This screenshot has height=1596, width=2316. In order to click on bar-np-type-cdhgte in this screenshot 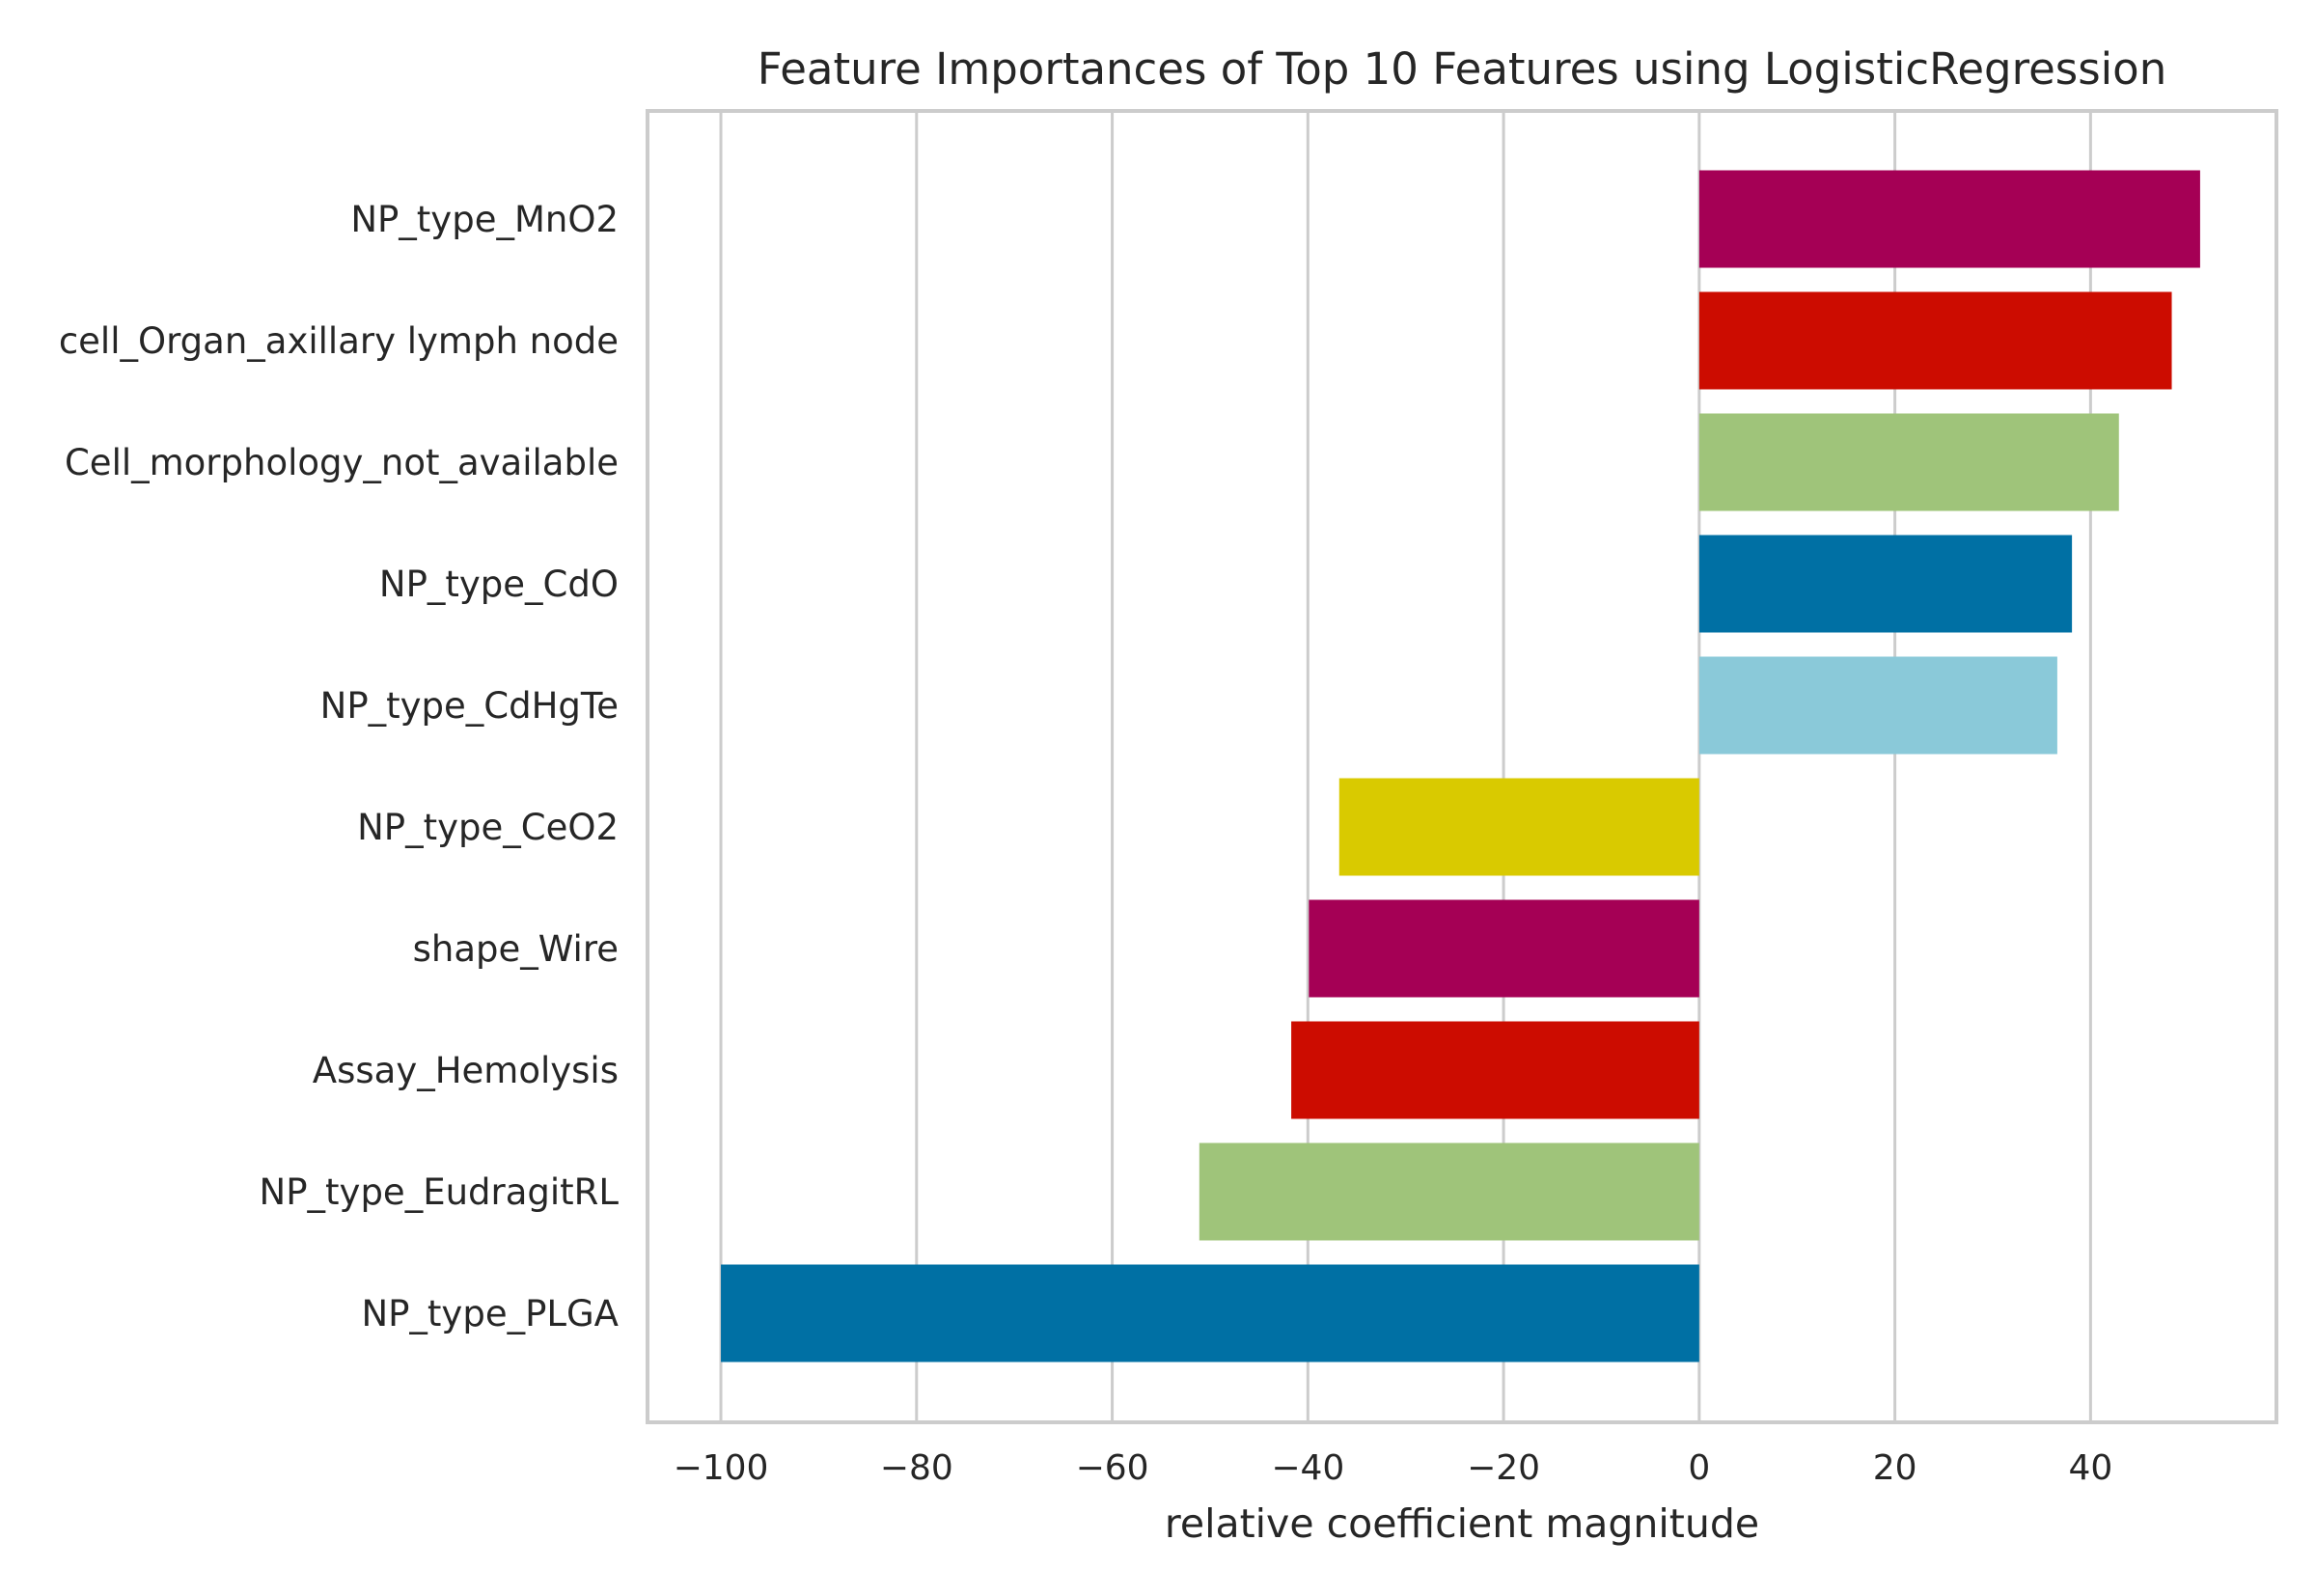, I will do `click(1877, 705)`.